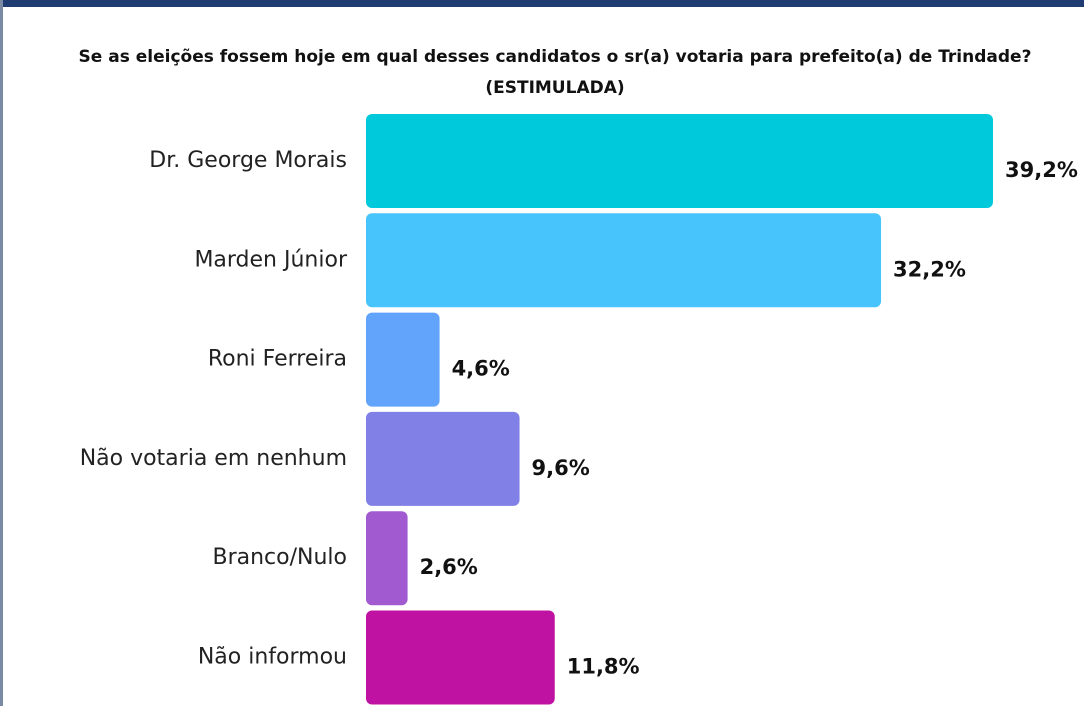  What do you see at coordinates (603, 667) in the screenshot?
I see `value-label: 11,8%` at bounding box center [603, 667].